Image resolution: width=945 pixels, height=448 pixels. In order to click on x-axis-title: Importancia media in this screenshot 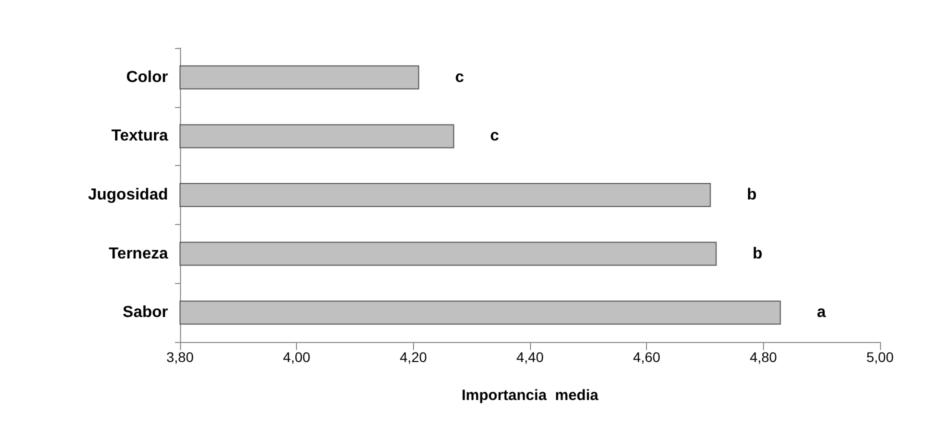, I will do `click(531, 395)`.